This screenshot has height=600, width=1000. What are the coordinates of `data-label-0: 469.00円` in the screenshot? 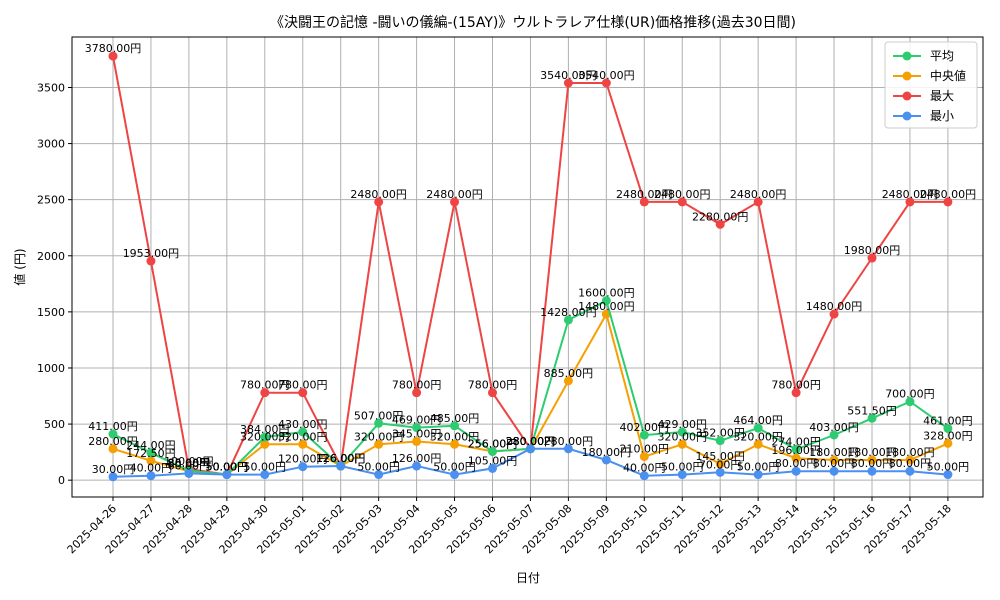 It's located at (417, 420).